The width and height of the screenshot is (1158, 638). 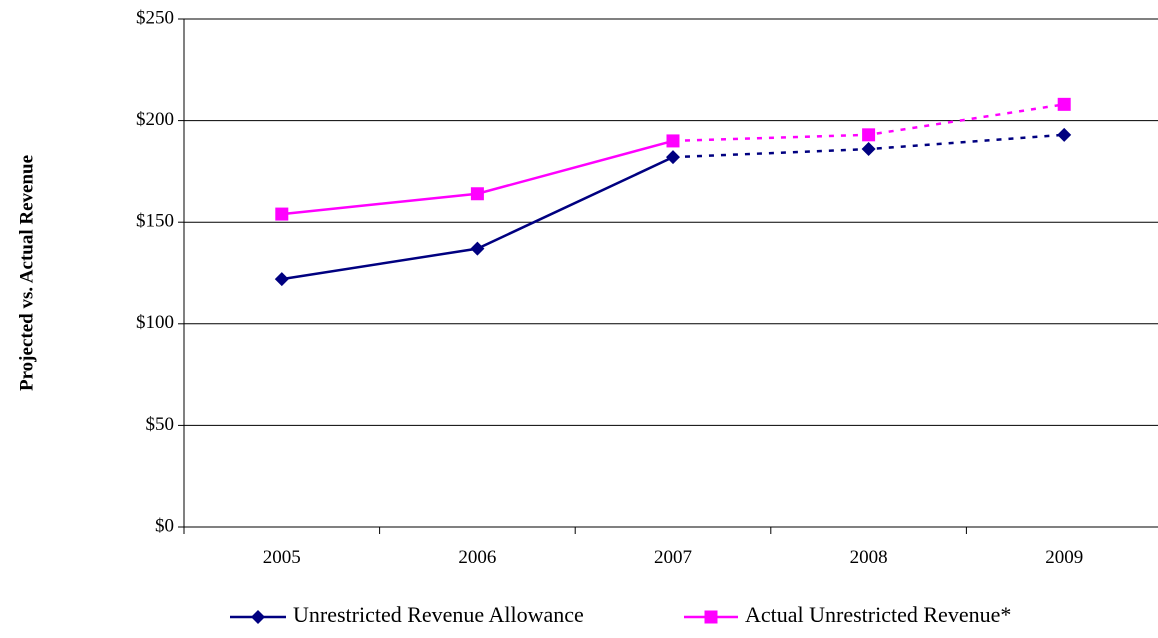 What do you see at coordinates (282, 557) in the screenshot?
I see `x-tick-label: 2005` at bounding box center [282, 557].